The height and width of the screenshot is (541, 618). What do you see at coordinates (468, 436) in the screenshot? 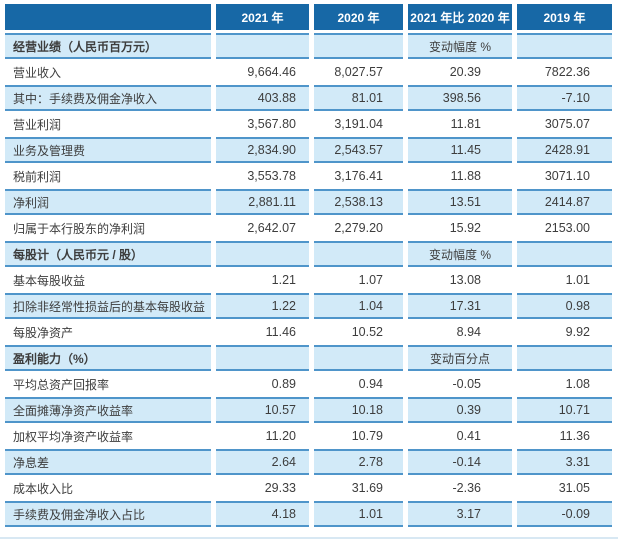
I see `cell-value: 0.41` at bounding box center [468, 436].